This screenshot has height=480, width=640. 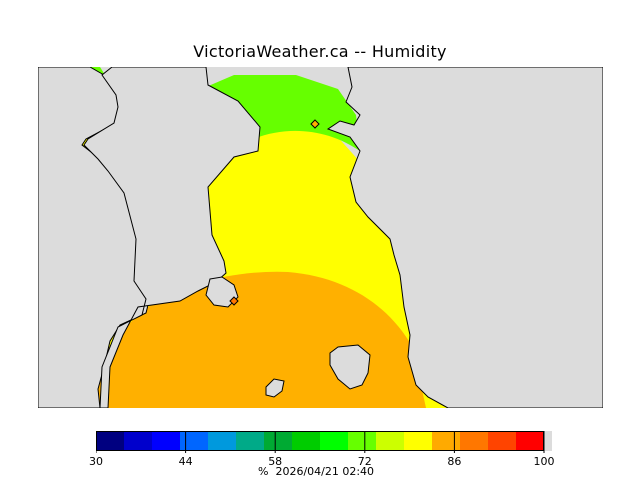 What do you see at coordinates (96, 461) in the screenshot?
I see `legend-tick-label: 30` at bounding box center [96, 461].